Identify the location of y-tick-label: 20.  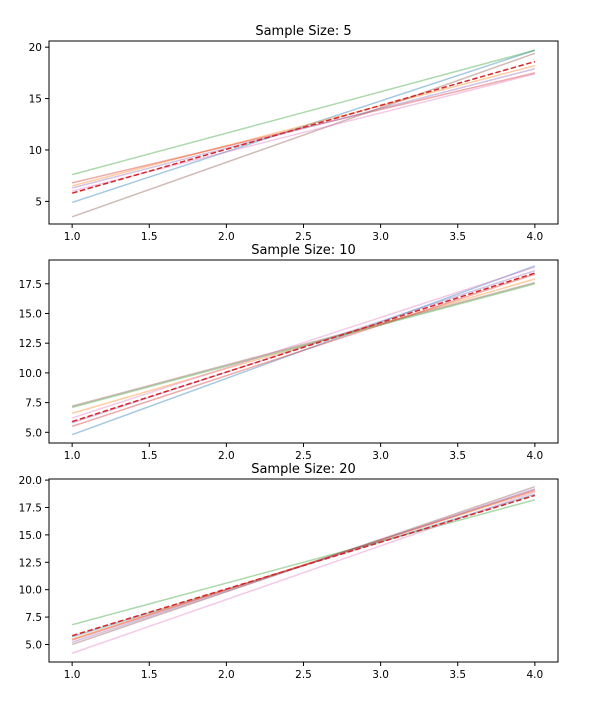
(35, 48).